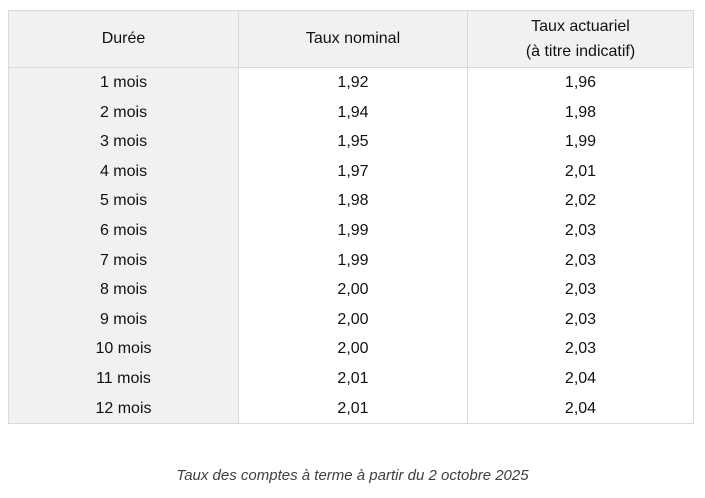 This screenshot has width=705, height=498. What do you see at coordinates (580, 201) in the screenshot?
I see `taux-actuariel-cell: 2,02` at bounding box center [580, 201].